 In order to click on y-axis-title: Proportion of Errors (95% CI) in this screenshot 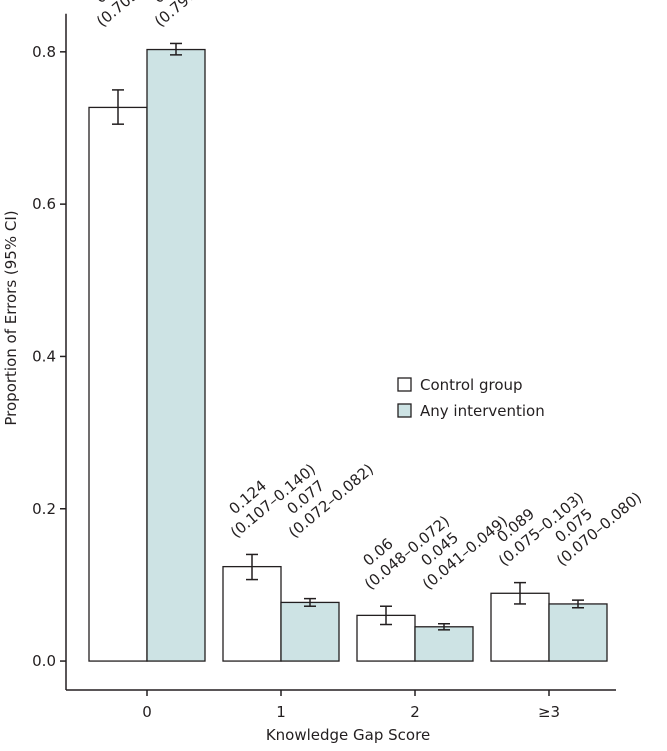, I will do `click(11, 317)`.